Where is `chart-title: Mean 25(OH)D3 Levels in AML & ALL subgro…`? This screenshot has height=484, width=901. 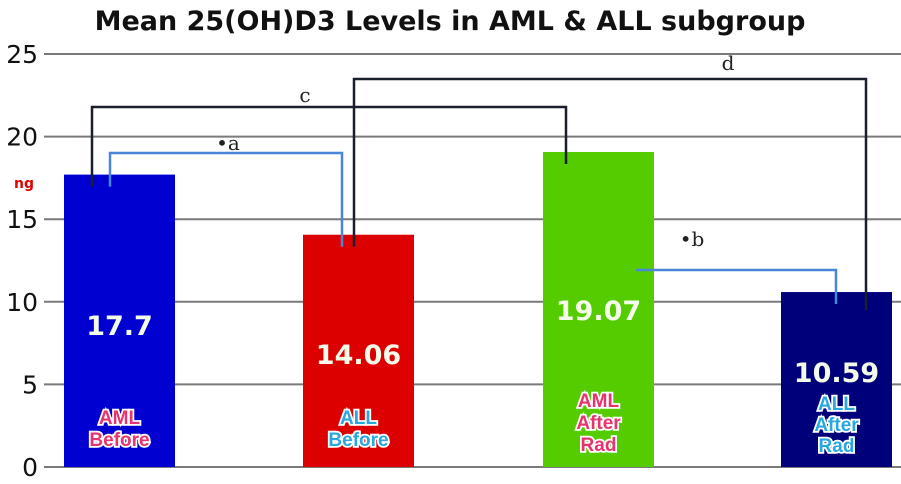 chart-title: Mean 25(OH)D3 Levels in AML & ALL subgro… is located at coordinates (450, 21).